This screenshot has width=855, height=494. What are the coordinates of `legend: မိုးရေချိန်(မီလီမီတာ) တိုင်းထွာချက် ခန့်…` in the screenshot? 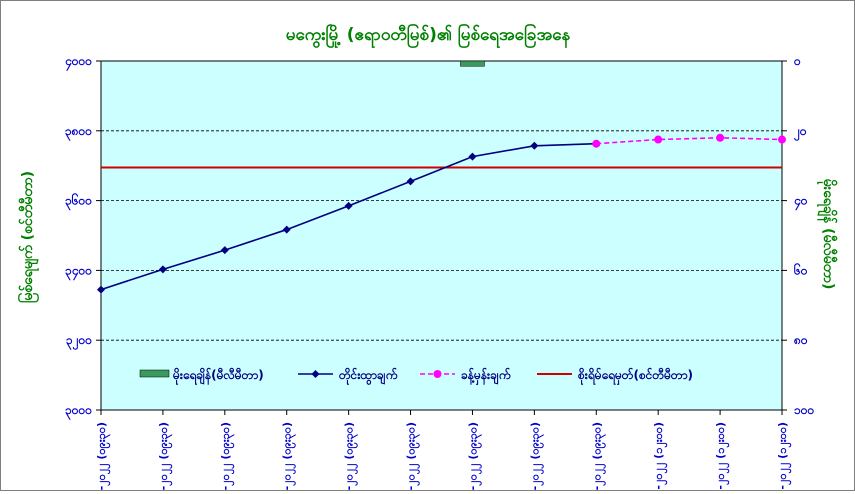 It's located at (416, 376).